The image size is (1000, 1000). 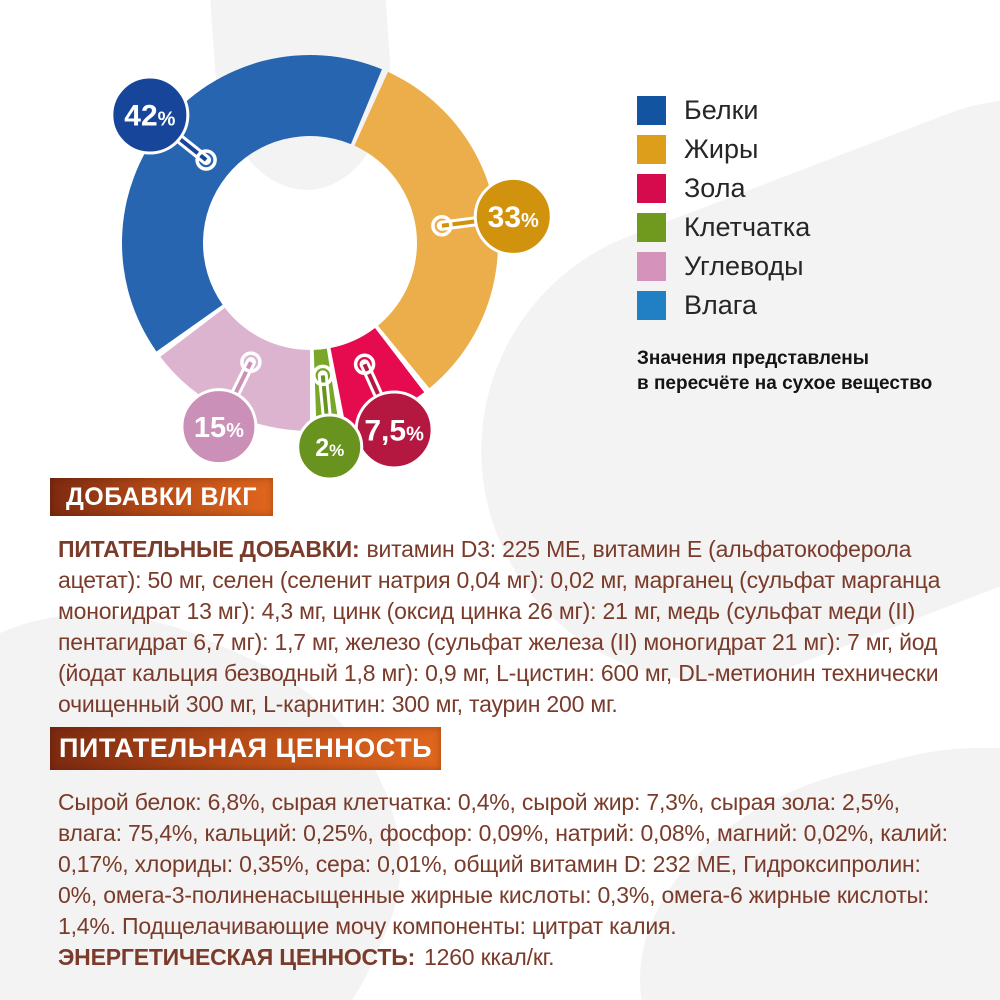 I want to click on percent-label: 2%, so click(x=329, y=448).